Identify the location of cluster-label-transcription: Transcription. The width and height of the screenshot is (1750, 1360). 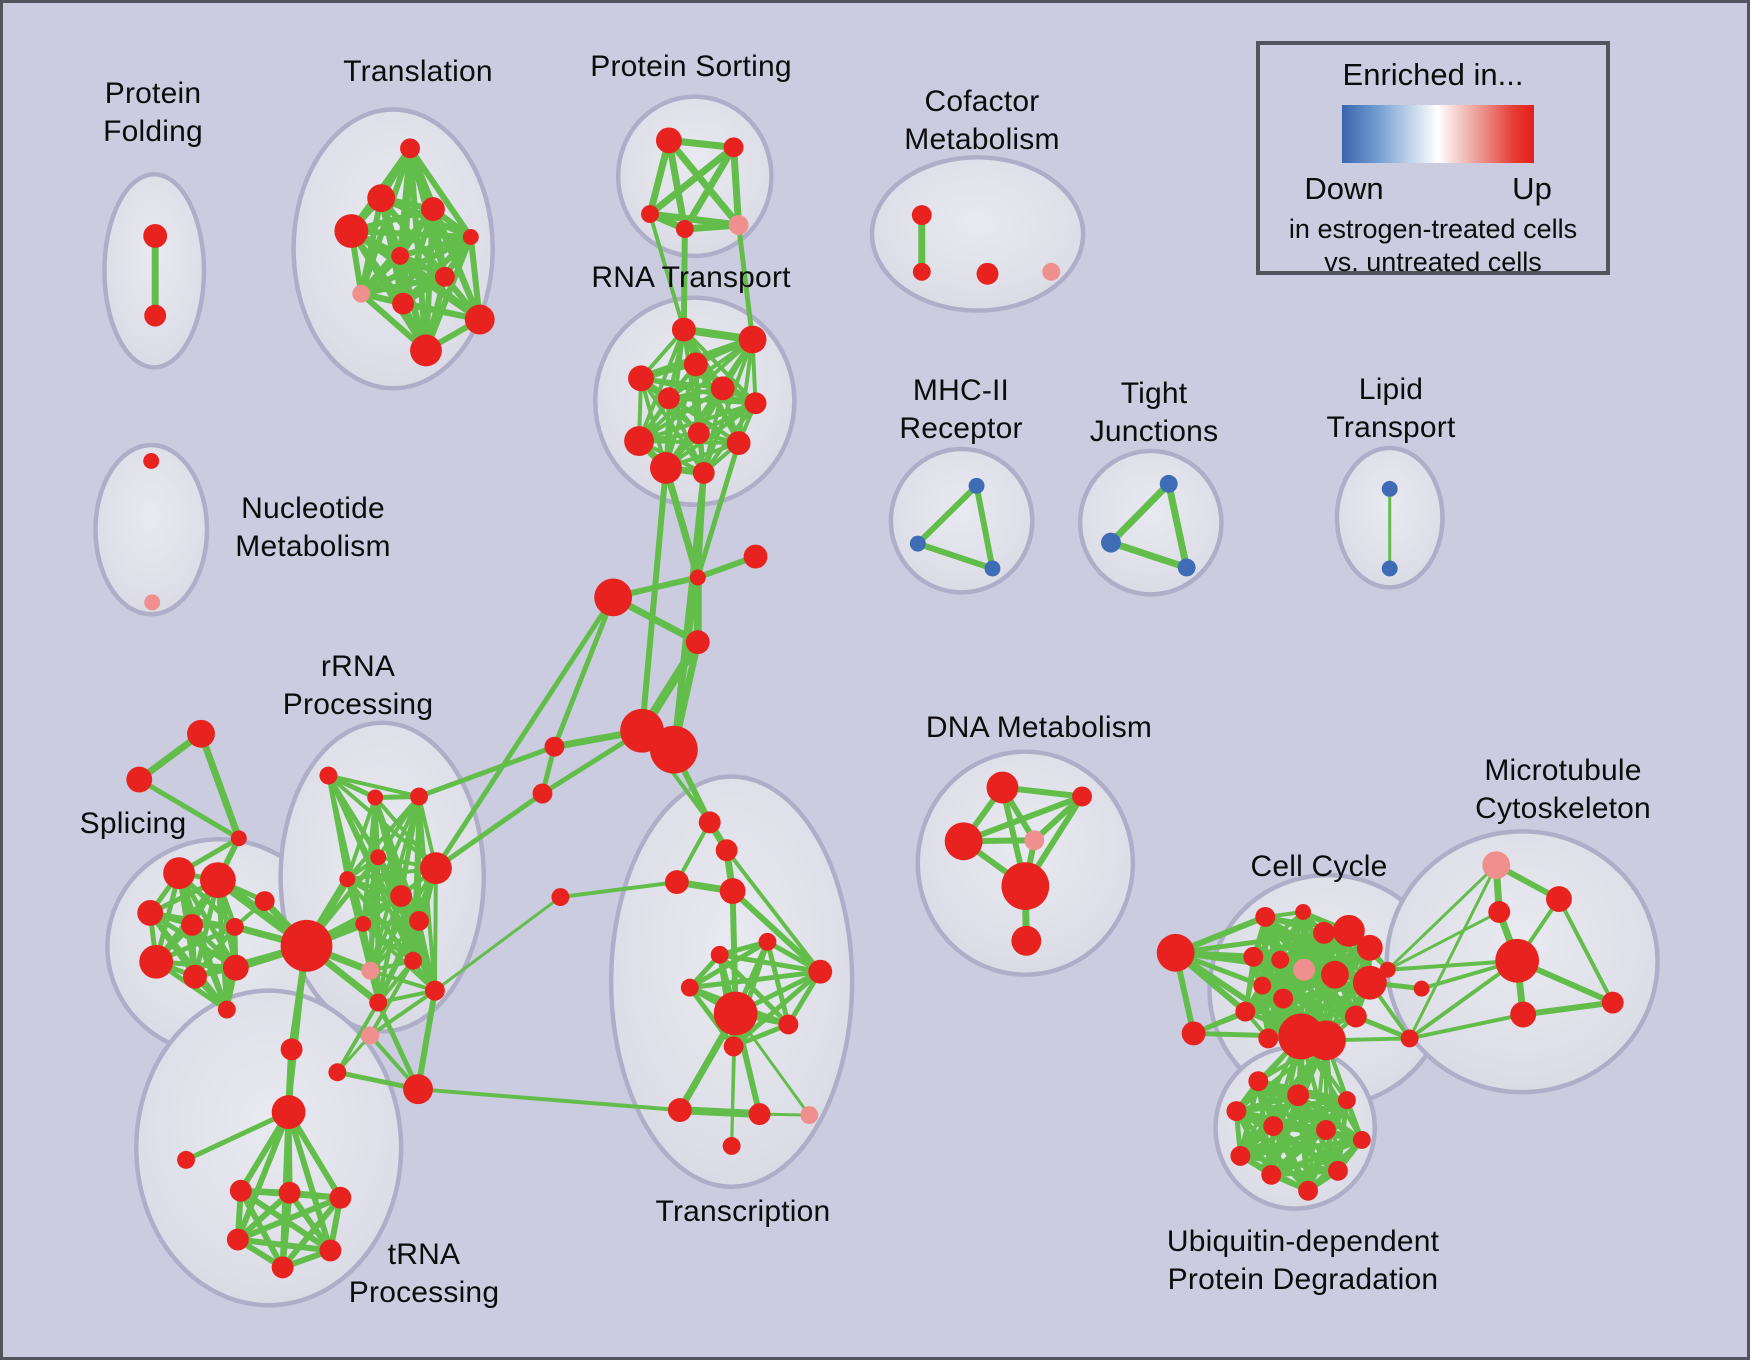
(743, 1212).